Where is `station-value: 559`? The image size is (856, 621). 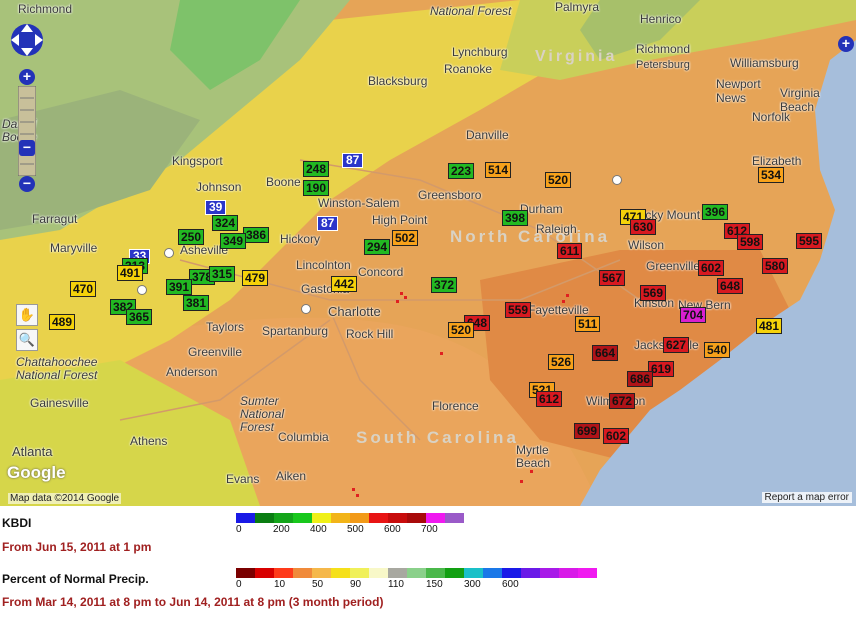 station-value: 559 is located at coordinates (518, 310).